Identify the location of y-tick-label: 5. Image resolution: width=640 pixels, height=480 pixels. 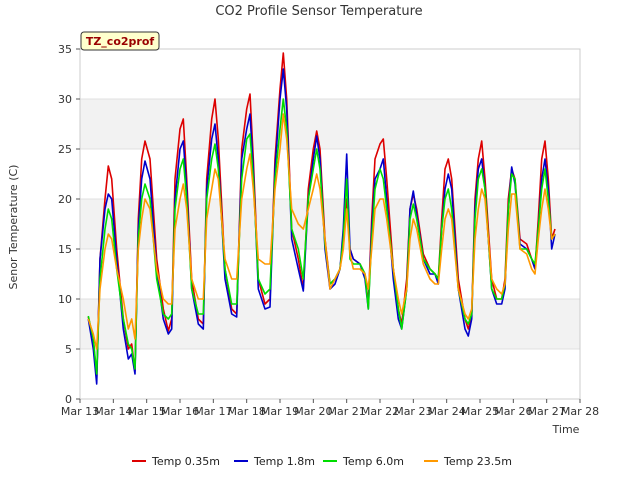
(68, 349).